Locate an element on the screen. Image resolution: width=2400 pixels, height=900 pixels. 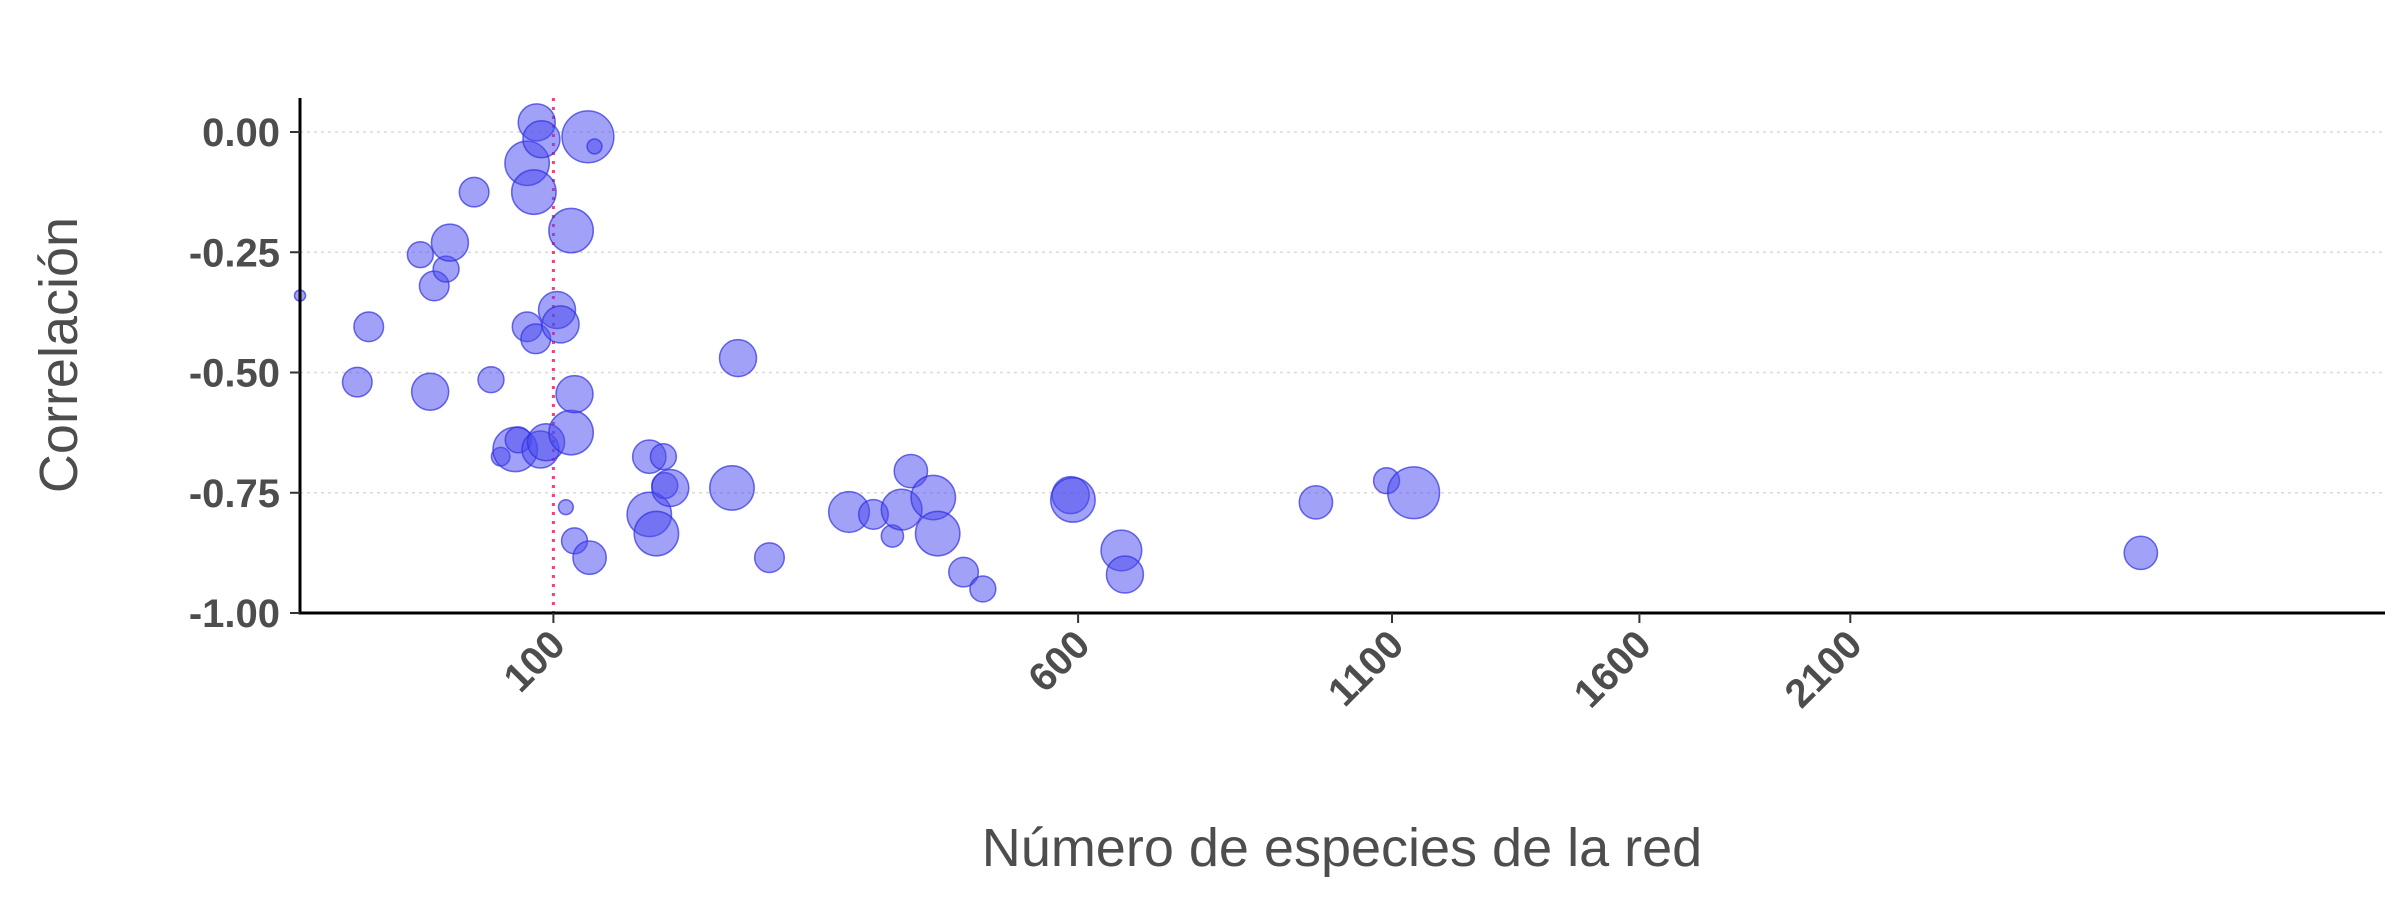
x-tick-label: 2100 is located at coordinates (1824, 669).